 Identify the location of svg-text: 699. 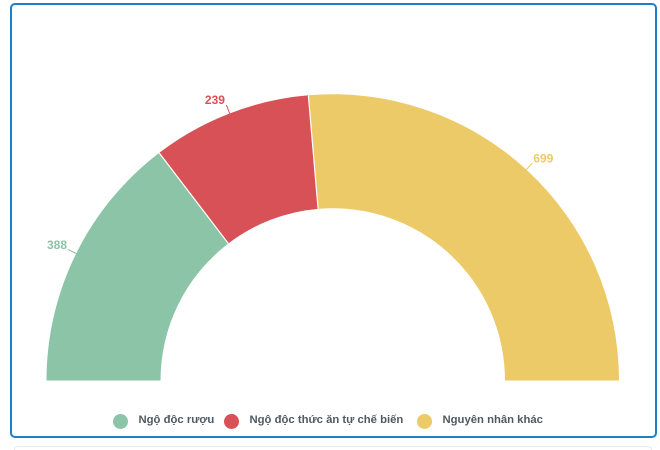
(543, 159).